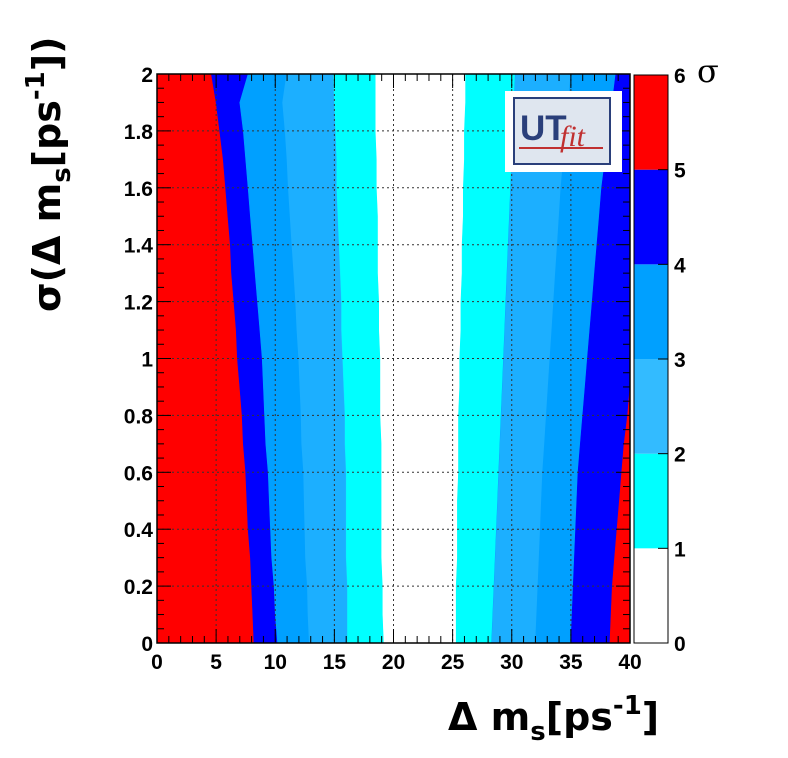 The height and width of the screenshot is (758, 788). Describe the element at coordinates (138, 587) in the screenshot. I see `y-tick-label: 0.2` at that location.